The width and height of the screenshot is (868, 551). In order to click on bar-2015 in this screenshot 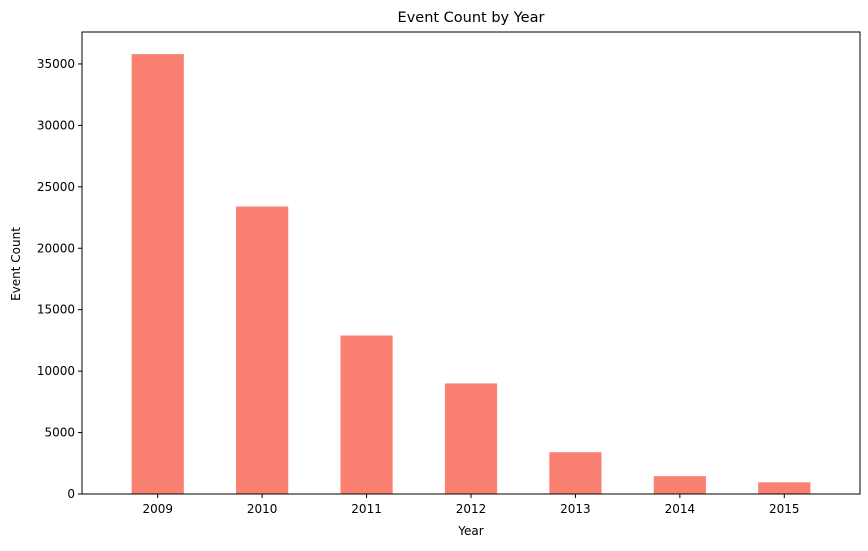, I will do `click(784, 488)`.